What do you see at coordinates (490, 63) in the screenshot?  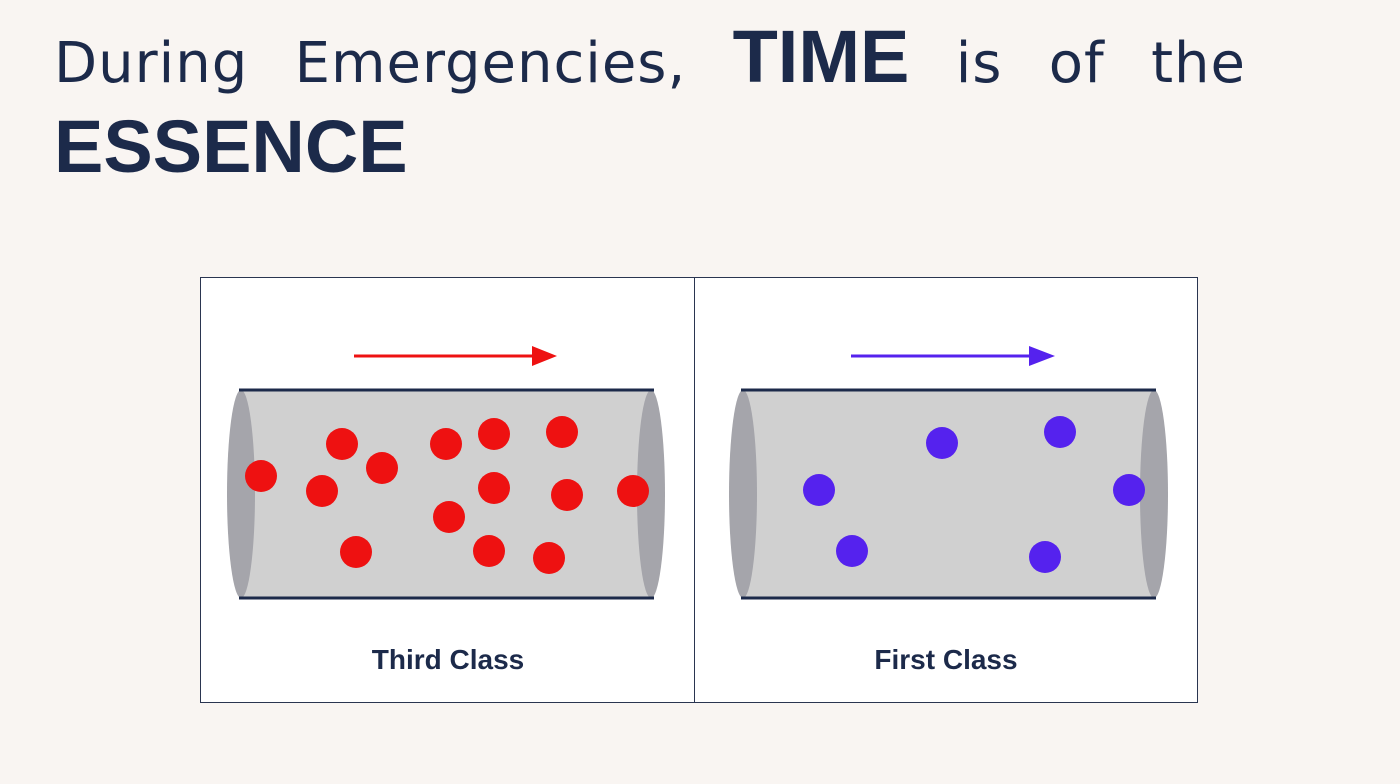 I see `title-word: Emergencies,` at bounding box center [490, 63].